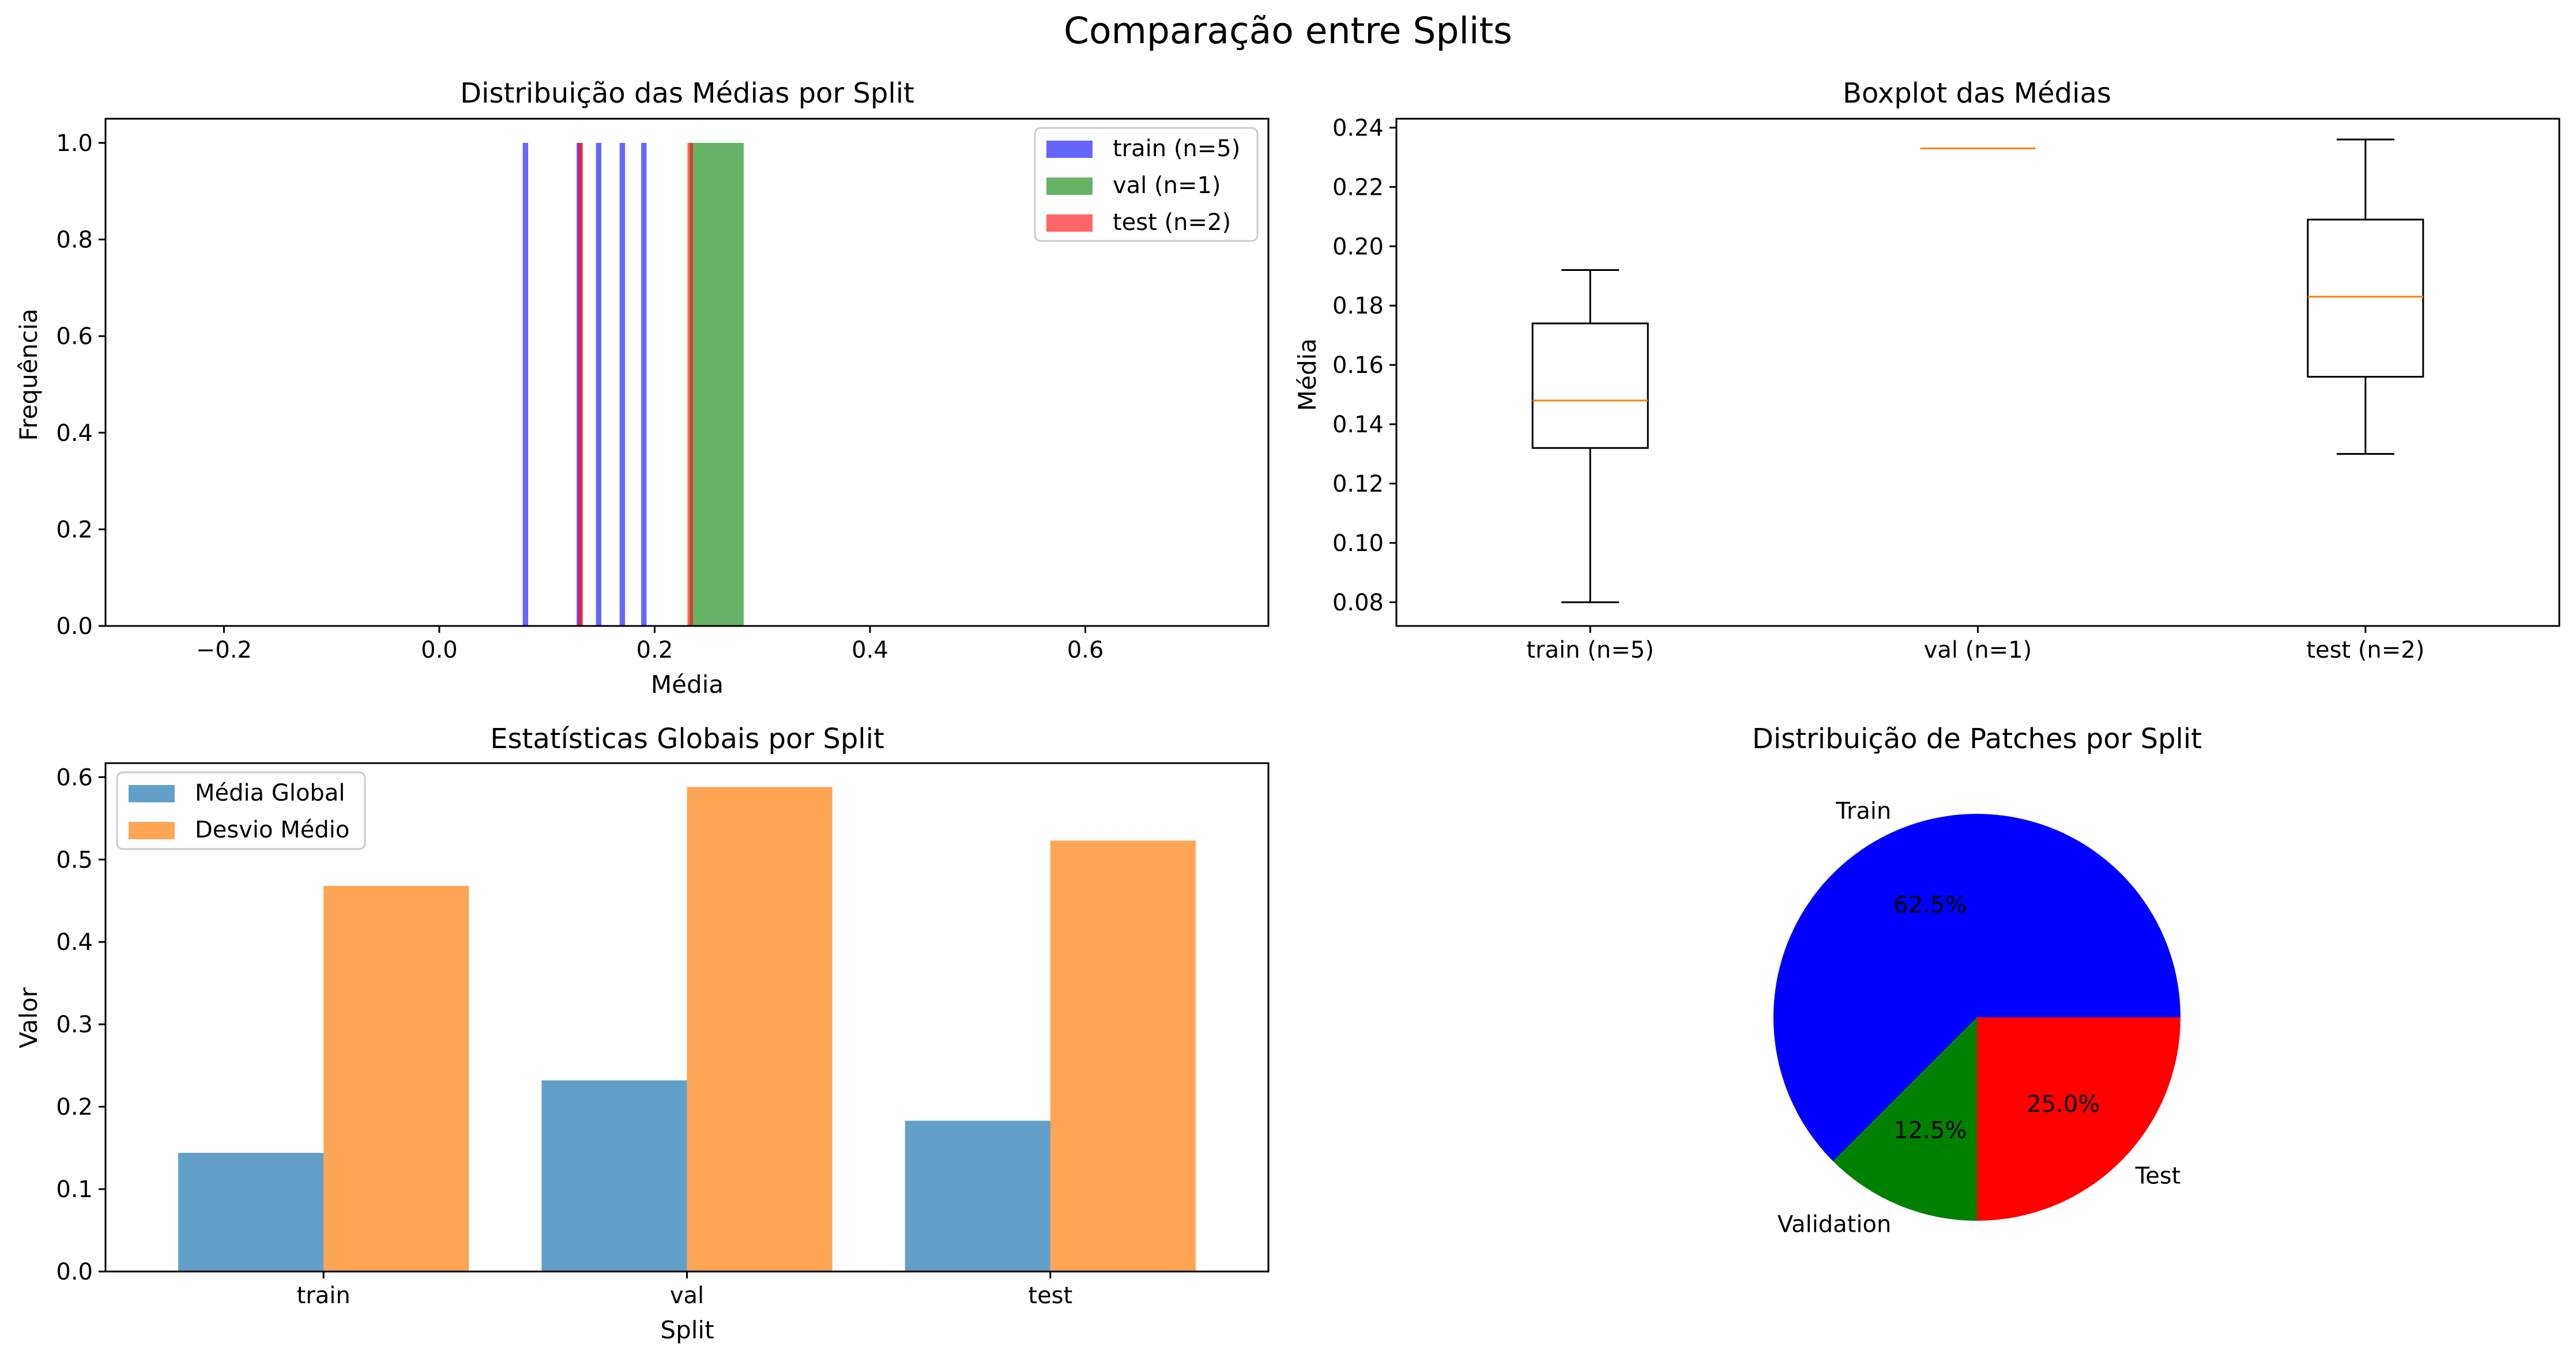 The image size is (2576, 1362). What do you see at coordinates (1307, 374) in the screenshot?
I see `boxplot-ylabel: Média` at bounding box center [1307, 374].